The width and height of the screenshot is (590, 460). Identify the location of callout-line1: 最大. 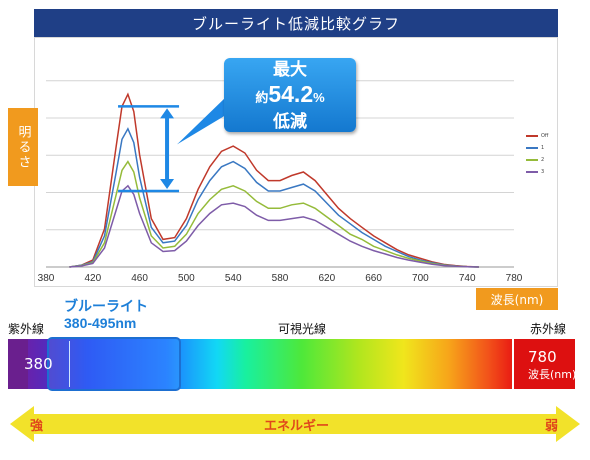
(290, 69).